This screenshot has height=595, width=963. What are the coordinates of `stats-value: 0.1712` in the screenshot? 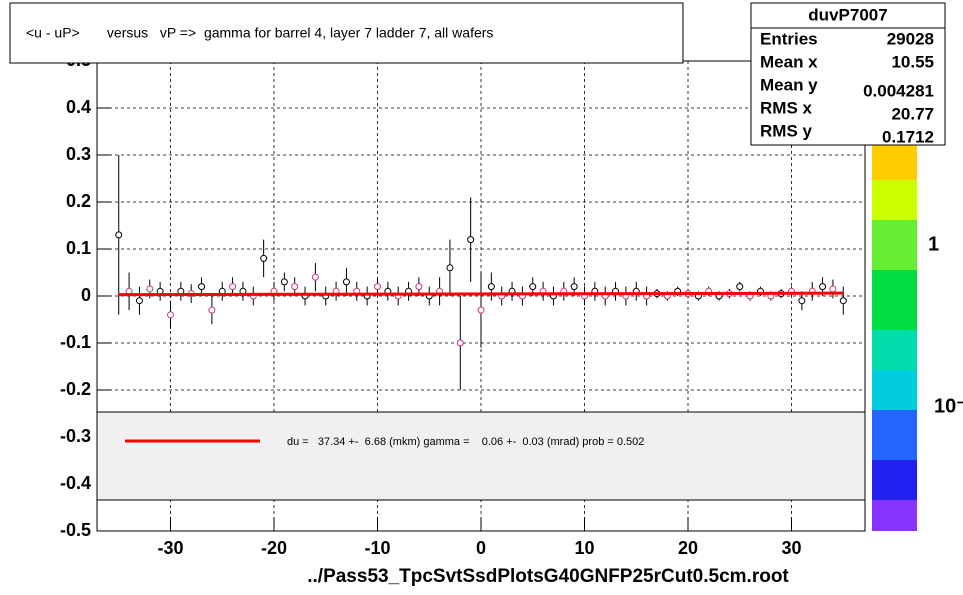 It's located at (908, 136).